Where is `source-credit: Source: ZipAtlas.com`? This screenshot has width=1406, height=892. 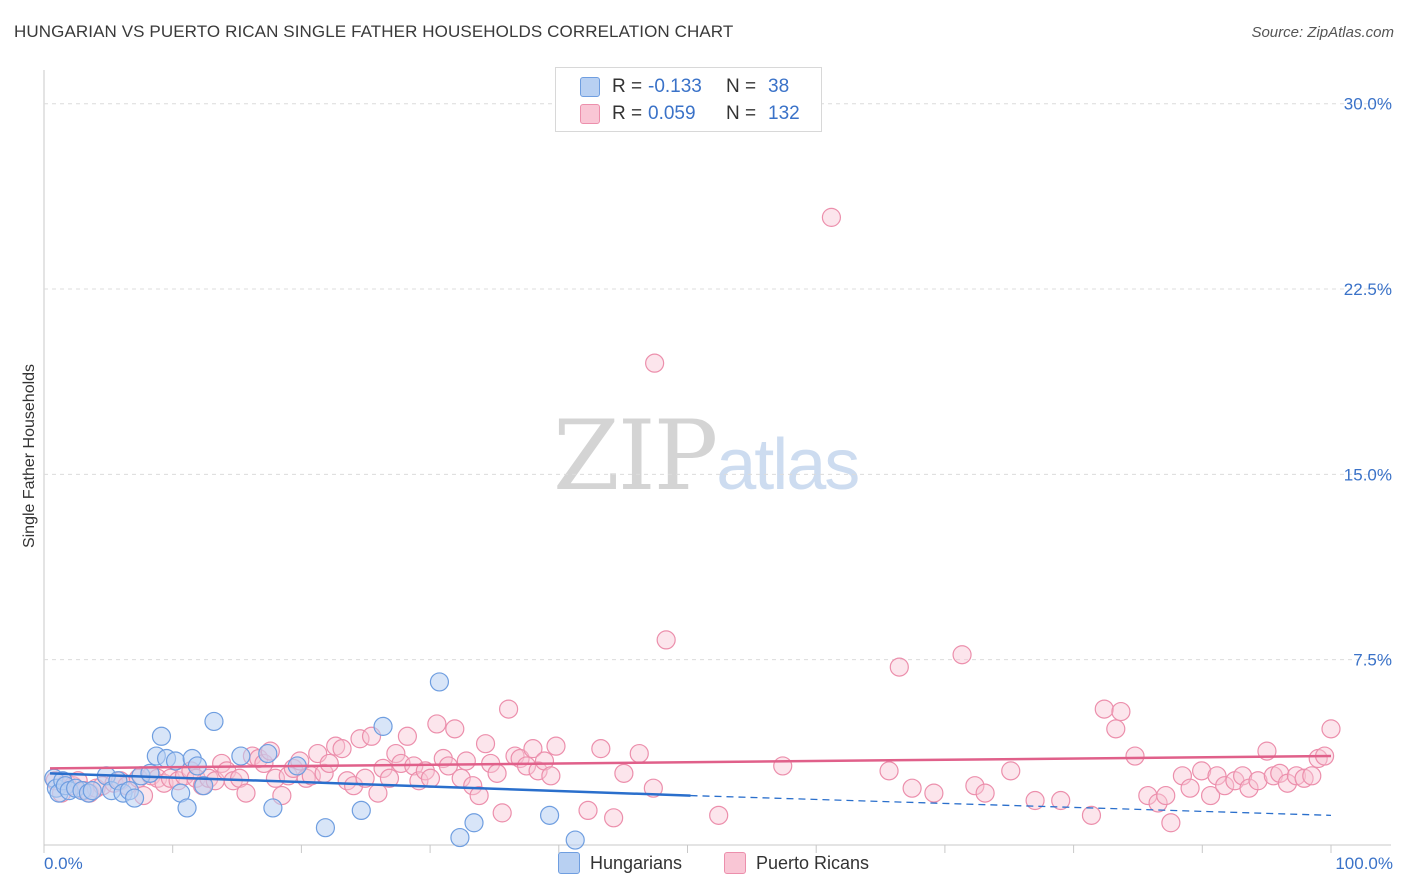
source-credit: Source: ZipAtlas.com is located at coordinates (1322, 32).